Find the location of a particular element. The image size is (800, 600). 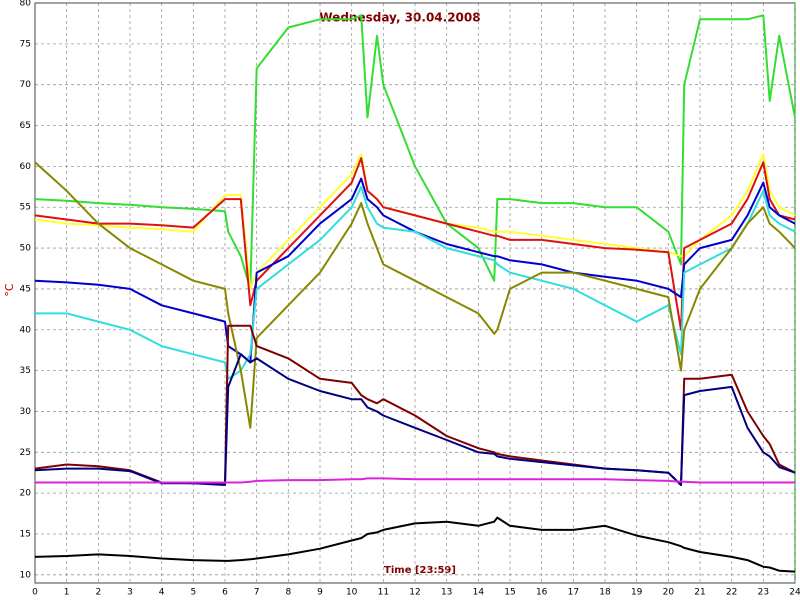

x-tick-label: 17 is located at coordinates (573, 593).